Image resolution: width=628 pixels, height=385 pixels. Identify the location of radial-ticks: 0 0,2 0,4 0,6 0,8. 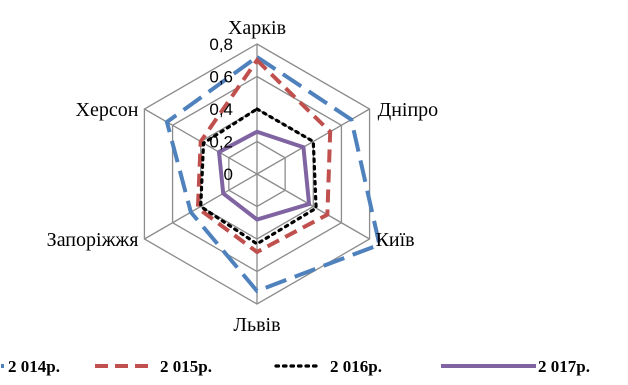
(221, 109).